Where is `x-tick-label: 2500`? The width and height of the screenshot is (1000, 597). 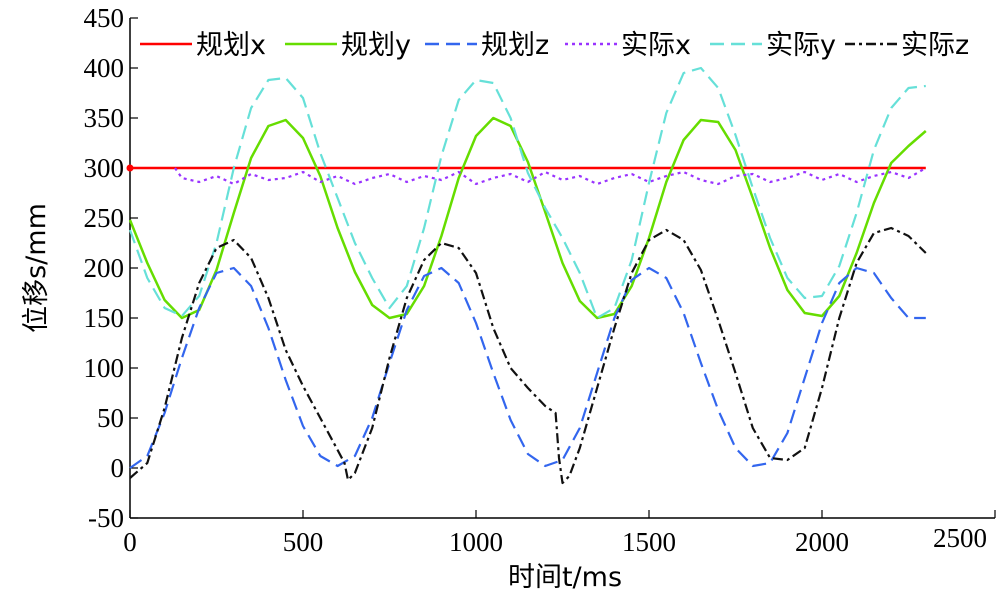
x-tick-label: 2500 is located at coordinates (960, 538).